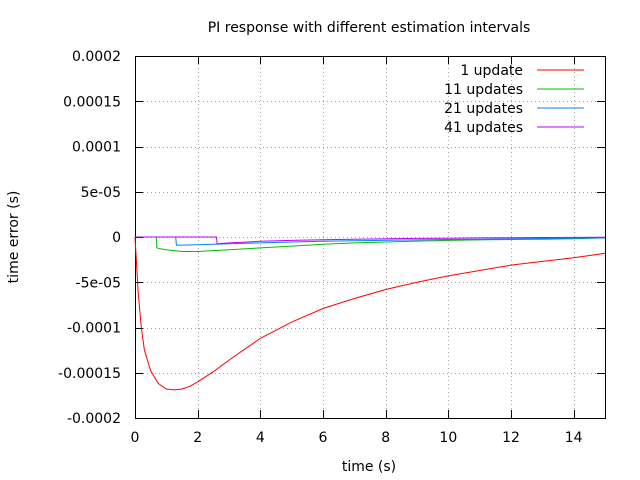  What do you see at coordinates (197, 438) in the screenshot?
I see `x-tick-label: 2` at bounding box center [197, 438].